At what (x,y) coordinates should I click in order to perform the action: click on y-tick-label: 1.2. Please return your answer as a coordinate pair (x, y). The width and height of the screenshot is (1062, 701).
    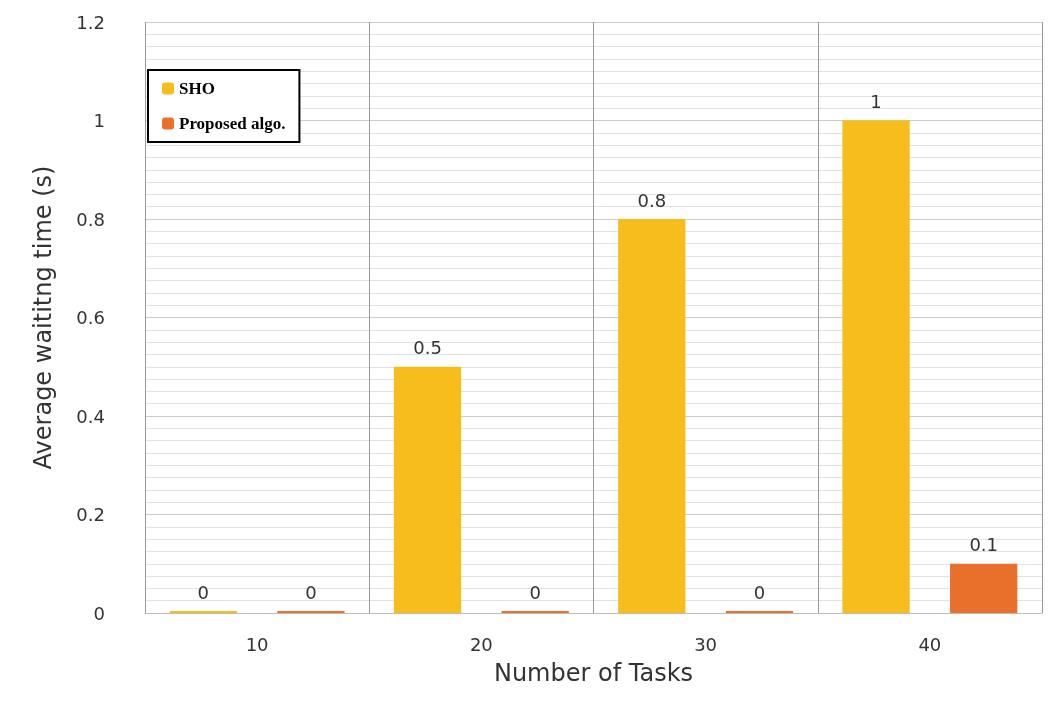
    Looking at the image, I should click on (90, 22).